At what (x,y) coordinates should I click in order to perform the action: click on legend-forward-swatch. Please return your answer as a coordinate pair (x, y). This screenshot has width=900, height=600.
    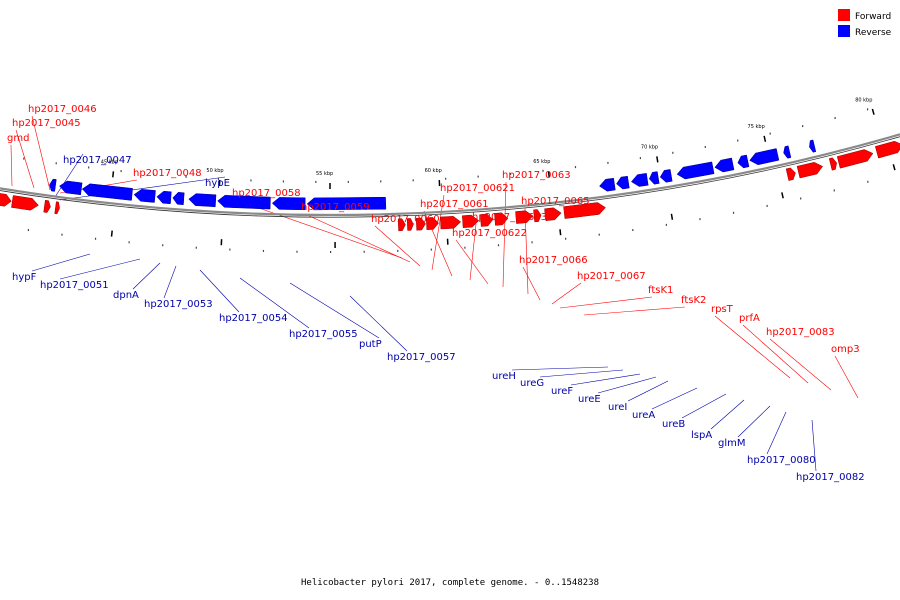
    Looking at the image, I should click on (844, 15).